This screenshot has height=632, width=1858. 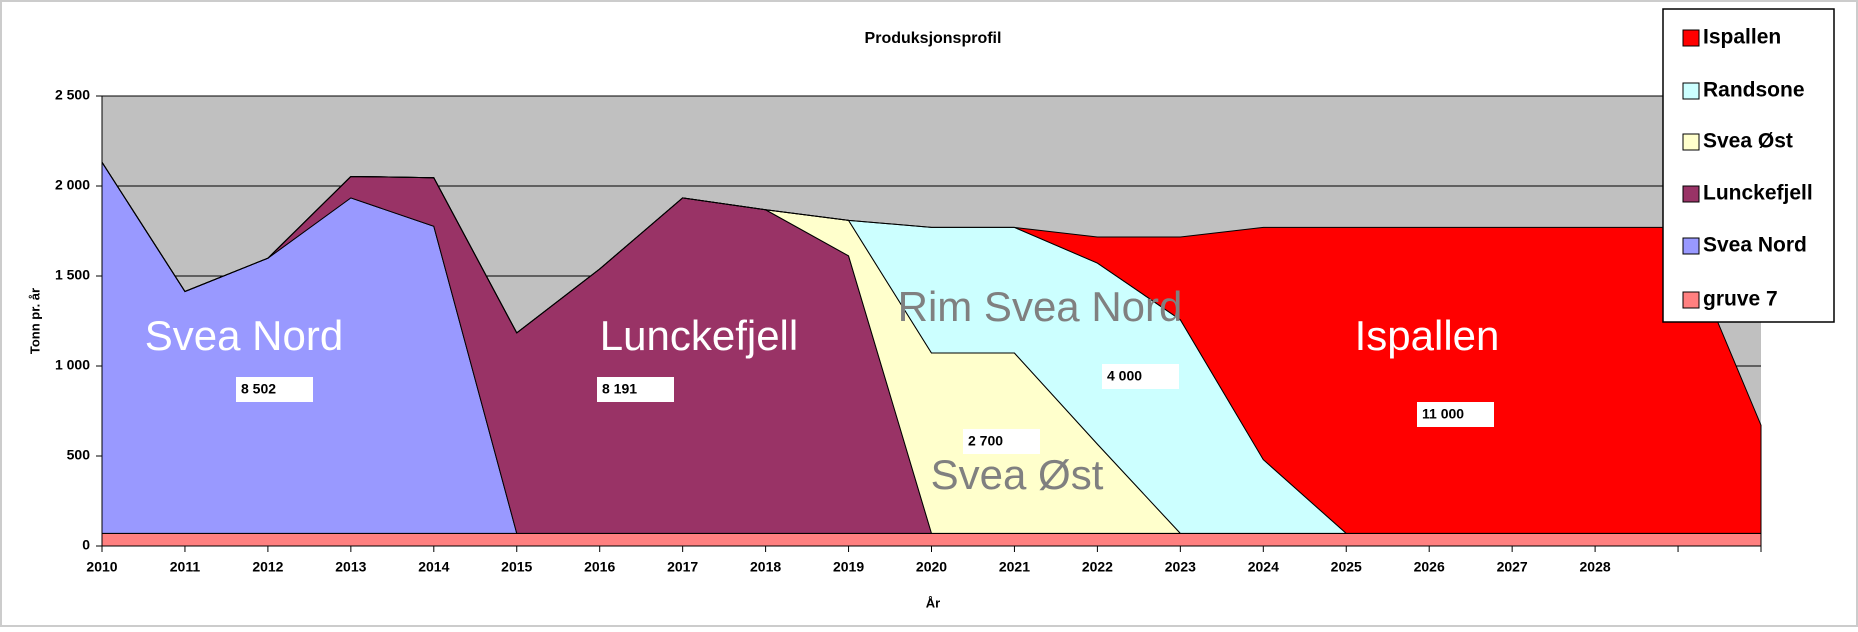 What do you see at coordinates (682, 567) in the screenshot?
I see `x-tick-label: 2017` at bounding box center [682, 567].